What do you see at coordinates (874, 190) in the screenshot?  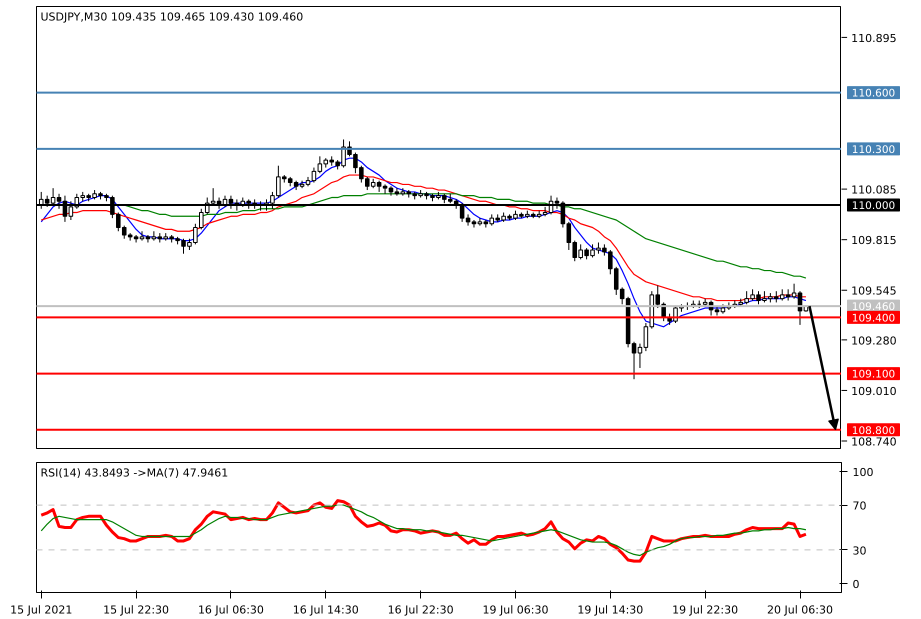 I see `y-tick-label: 110.085` at bounding box center [874, 190].